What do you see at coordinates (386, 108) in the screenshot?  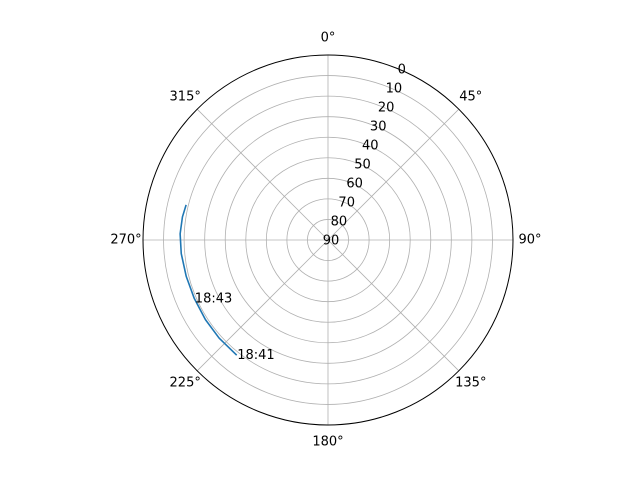 I see `r-tick-label: 20` at bounding box center [386, 108].